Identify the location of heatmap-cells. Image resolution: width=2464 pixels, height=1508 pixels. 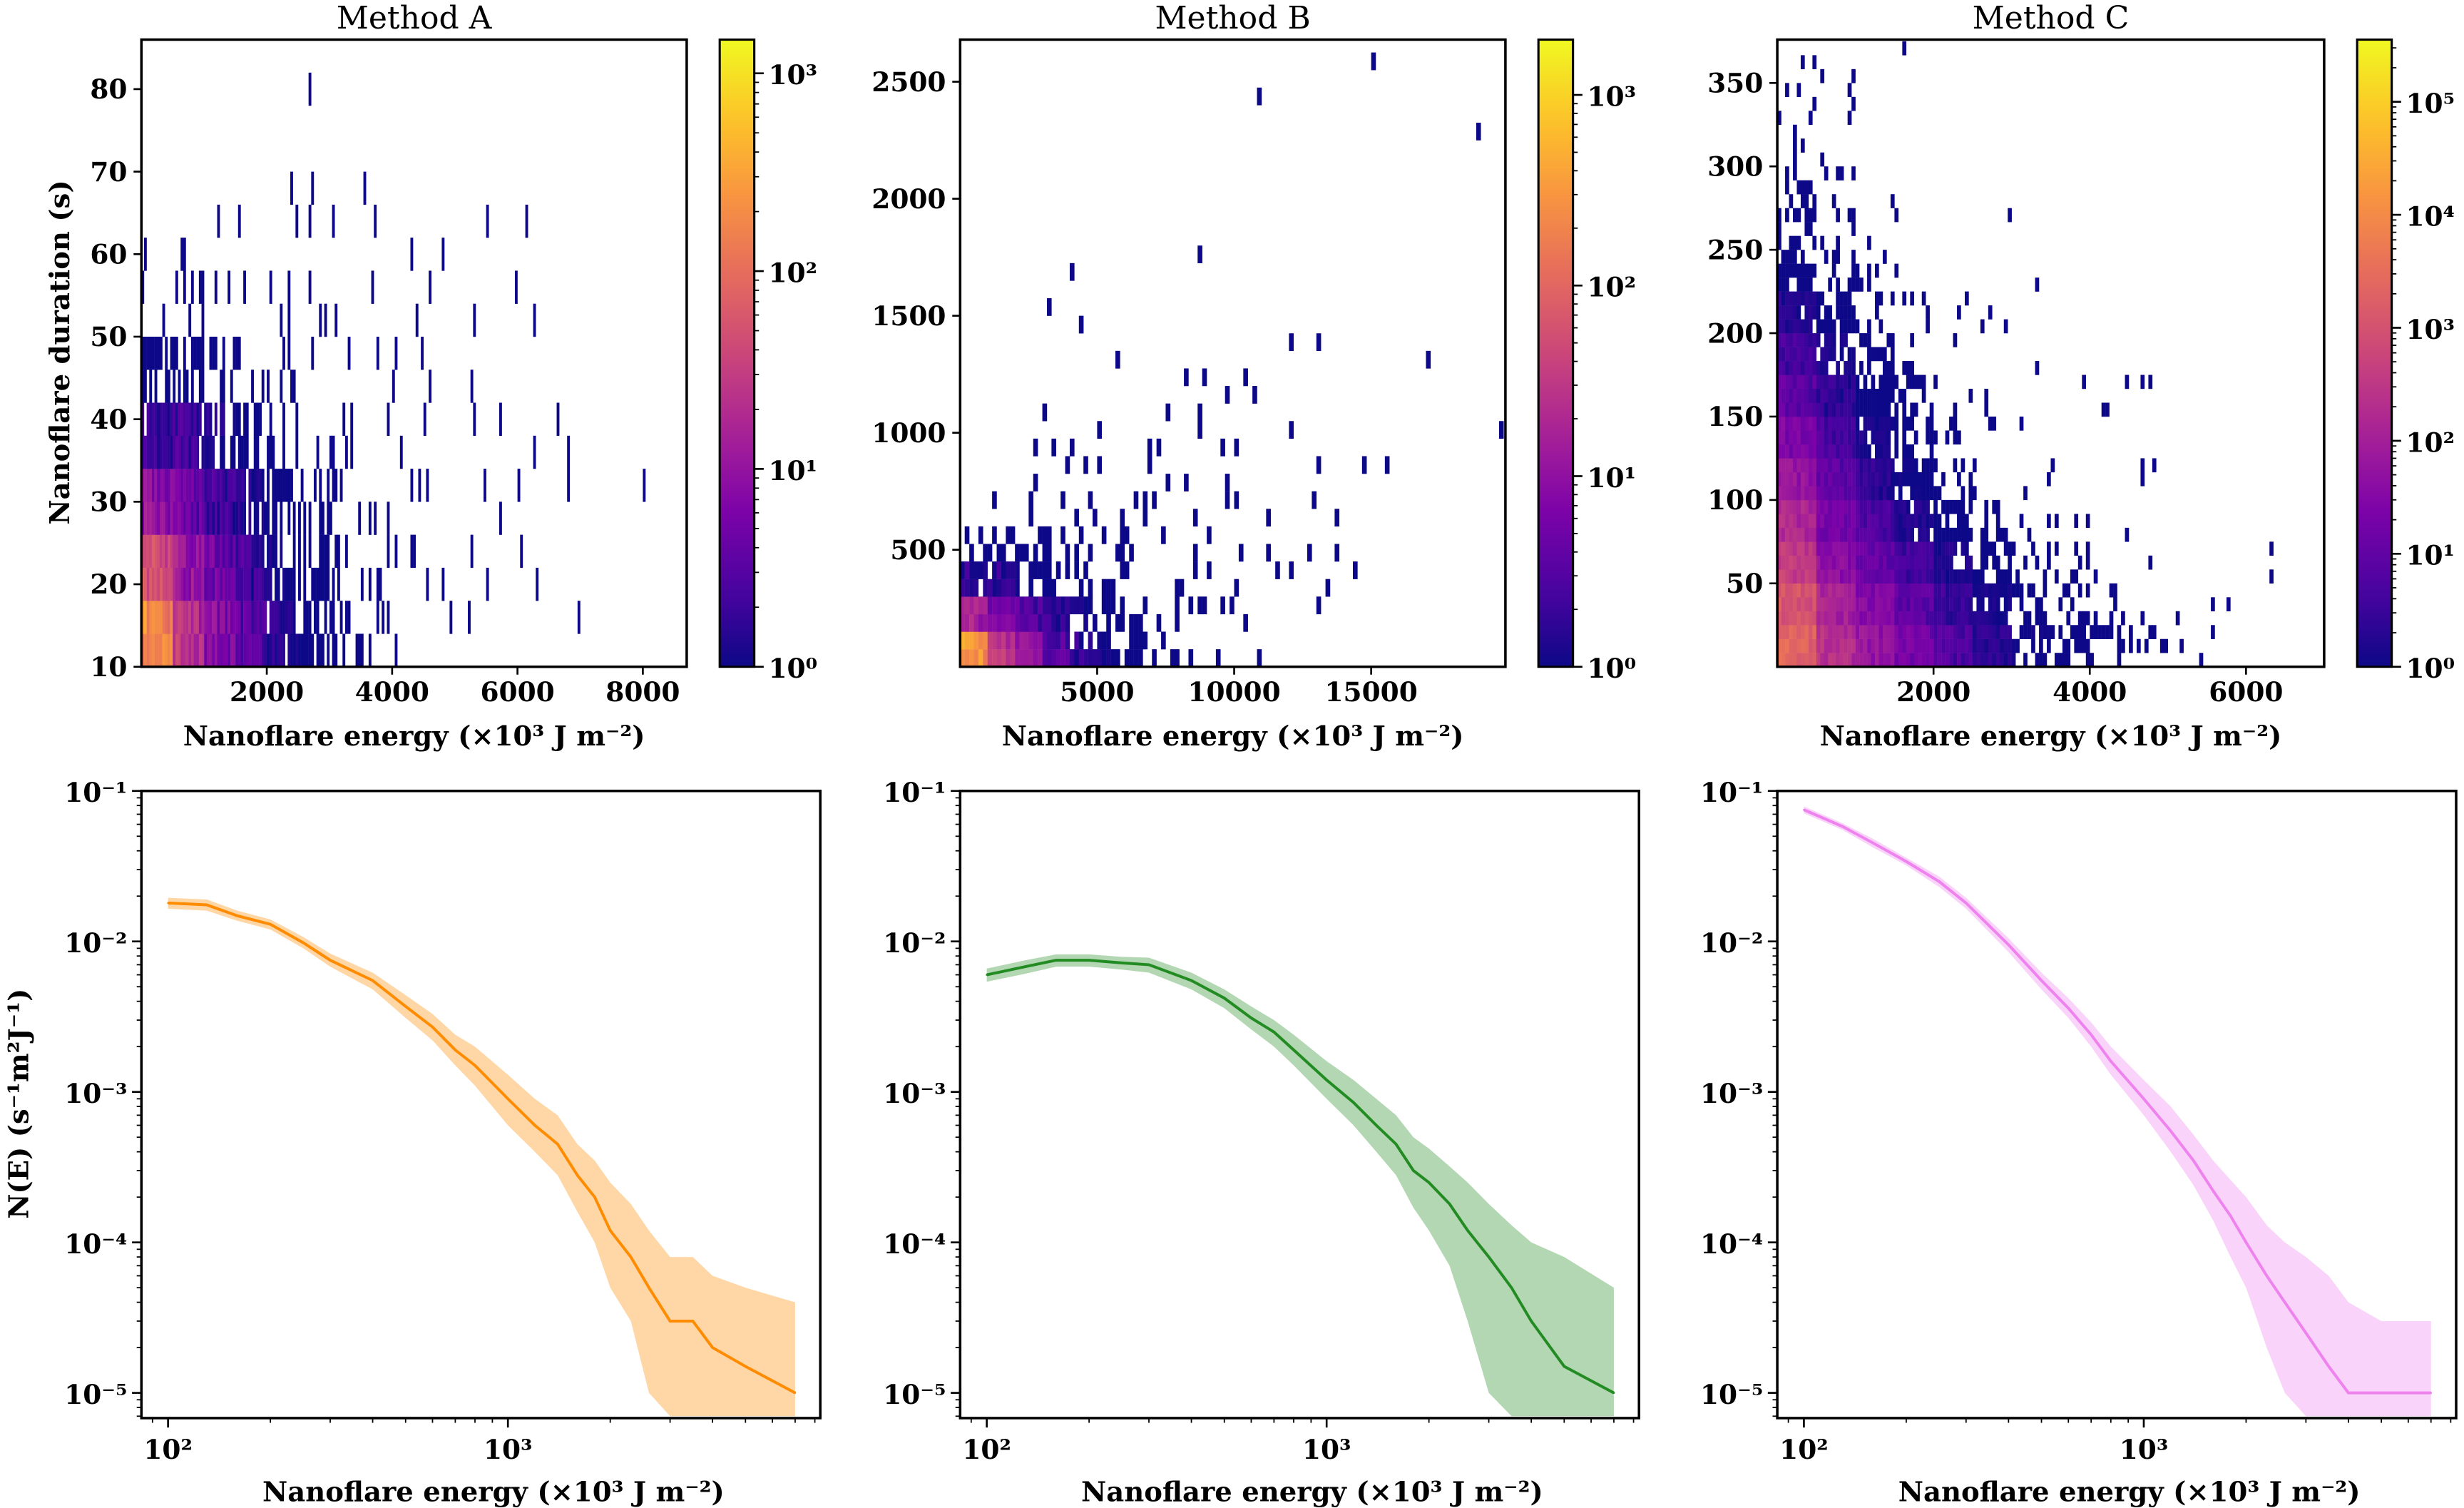
(1232, 359).